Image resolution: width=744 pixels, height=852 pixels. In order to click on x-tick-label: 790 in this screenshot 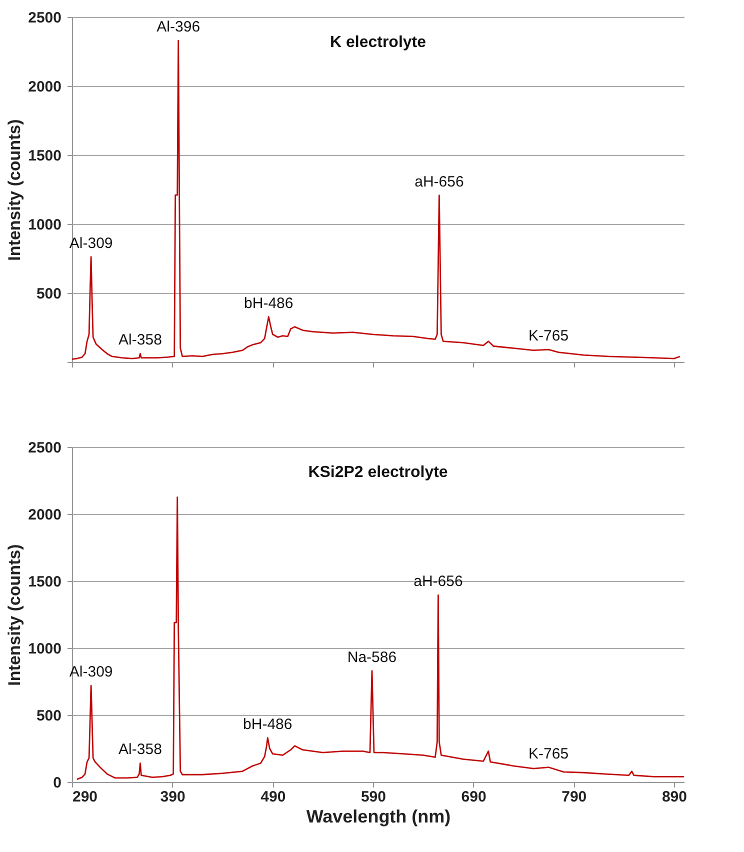, I will do `click(574, 797)`.